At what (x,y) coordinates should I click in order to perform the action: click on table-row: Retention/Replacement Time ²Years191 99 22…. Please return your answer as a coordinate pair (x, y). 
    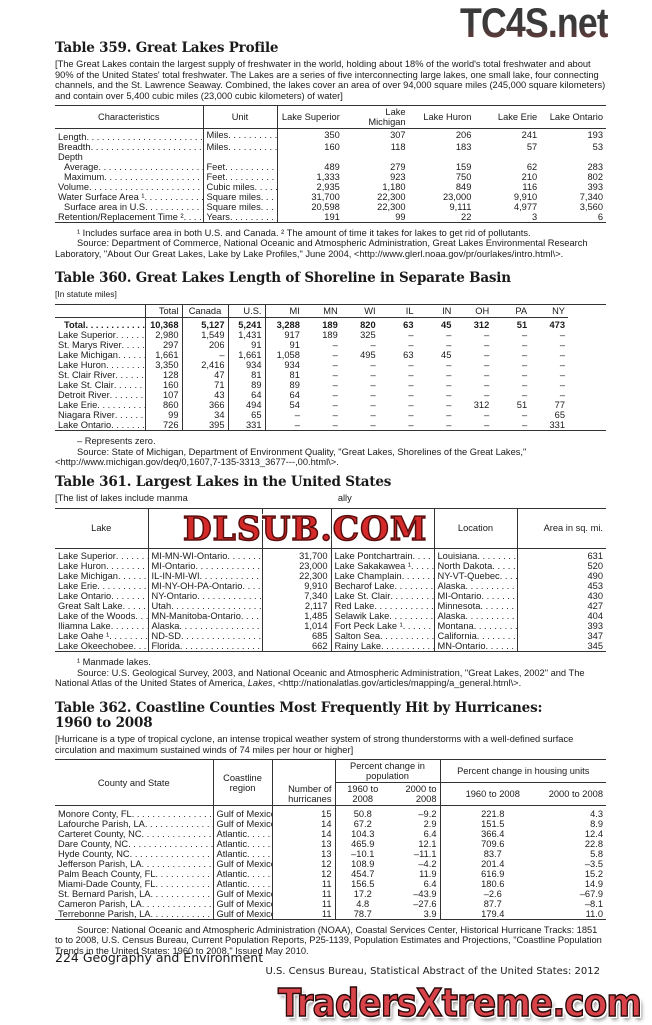
    Looking at the image, I should click on (330, 216).